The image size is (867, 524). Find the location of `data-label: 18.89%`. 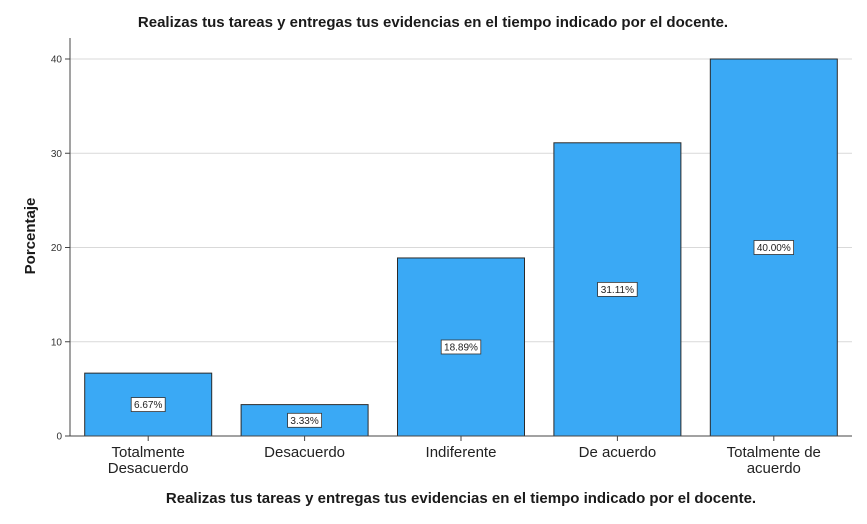

data-label: 18.89% is located at coordinates (461, 347).